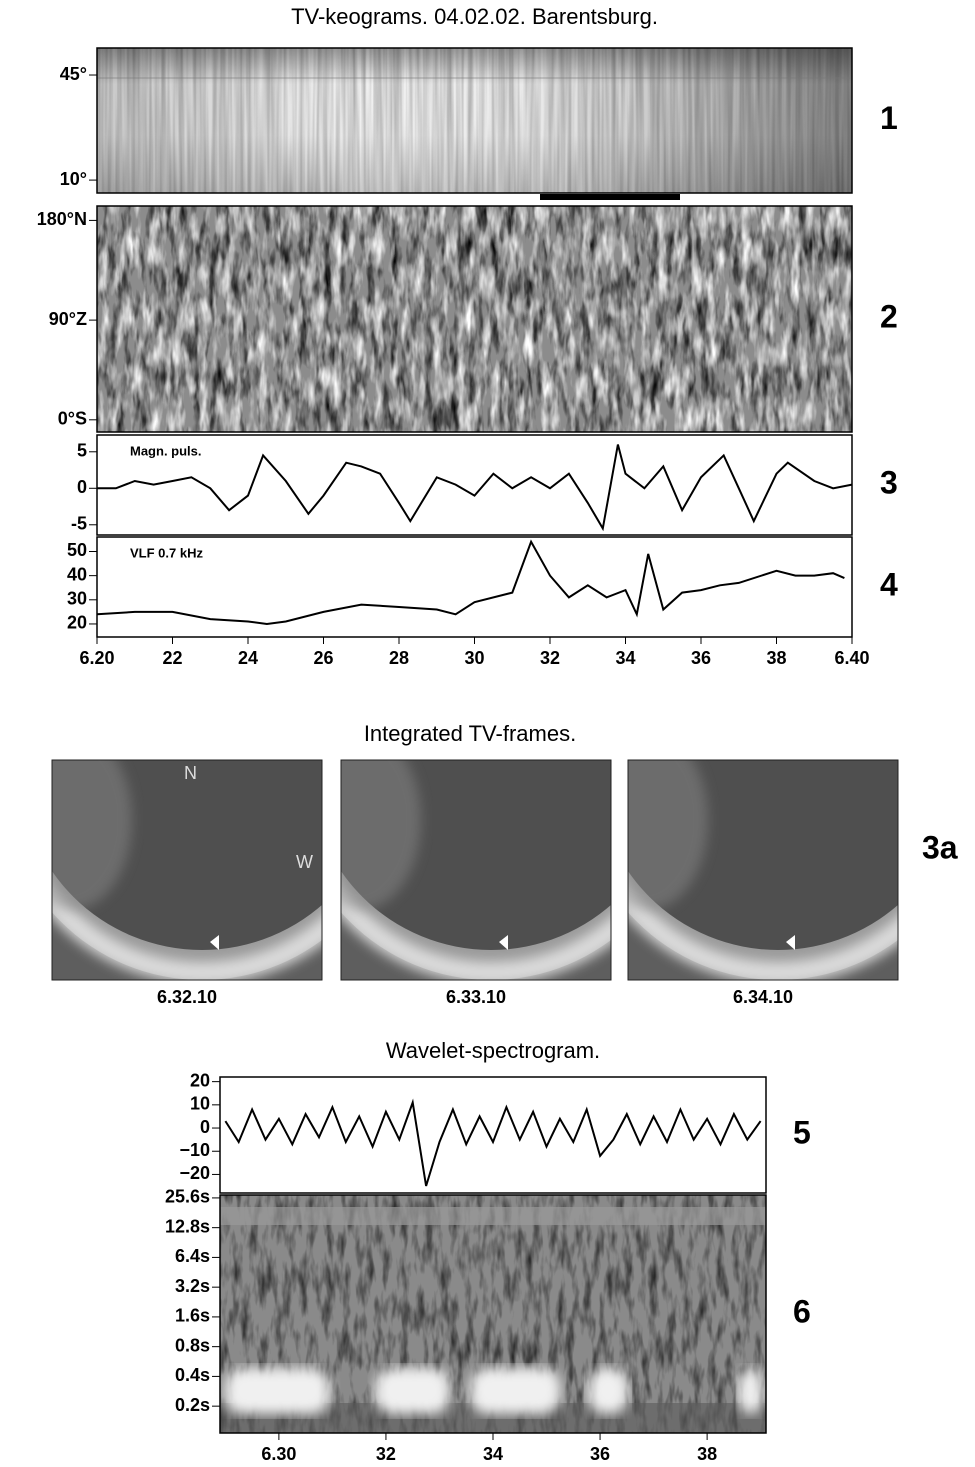 This screenshot has width=975, height=1467. What do you see at coordinates (192, 1405) in the screenshot?
I see `y-tick-label: 0.2s` at bounding box center [192, 1405].